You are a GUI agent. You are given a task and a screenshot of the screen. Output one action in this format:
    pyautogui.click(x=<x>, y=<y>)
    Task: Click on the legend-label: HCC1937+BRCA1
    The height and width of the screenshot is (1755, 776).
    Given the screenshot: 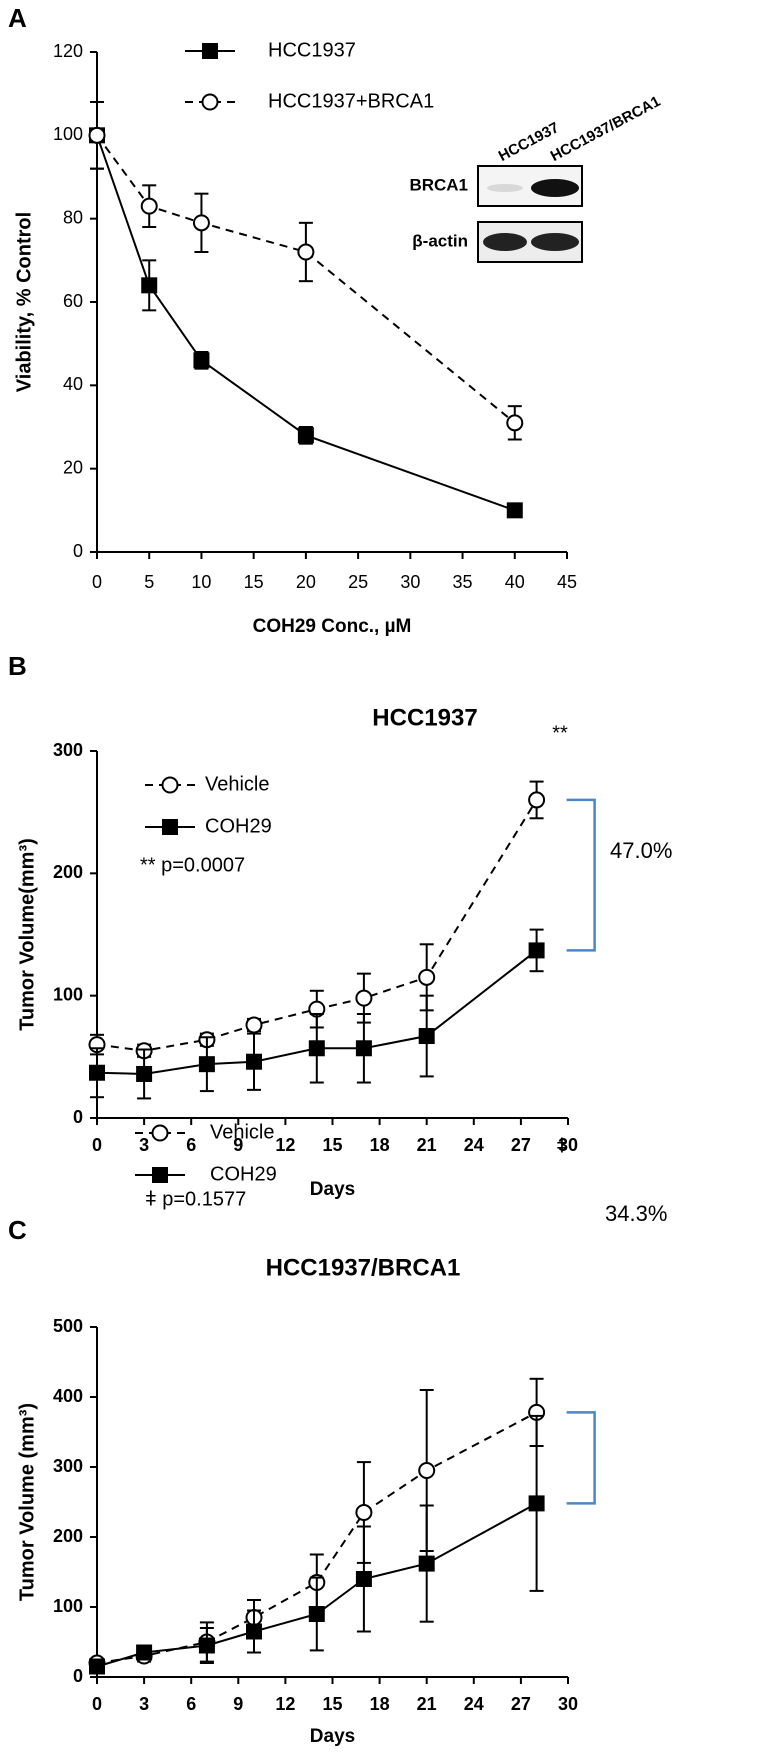 What is the action you would take?
    pyautogui.click(x=351, y=101)
    